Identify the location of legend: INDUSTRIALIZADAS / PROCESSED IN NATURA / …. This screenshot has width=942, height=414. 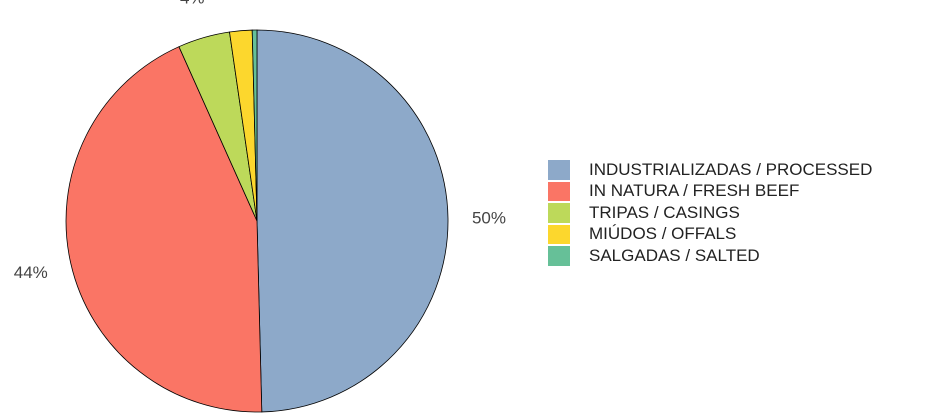
(709, 213).